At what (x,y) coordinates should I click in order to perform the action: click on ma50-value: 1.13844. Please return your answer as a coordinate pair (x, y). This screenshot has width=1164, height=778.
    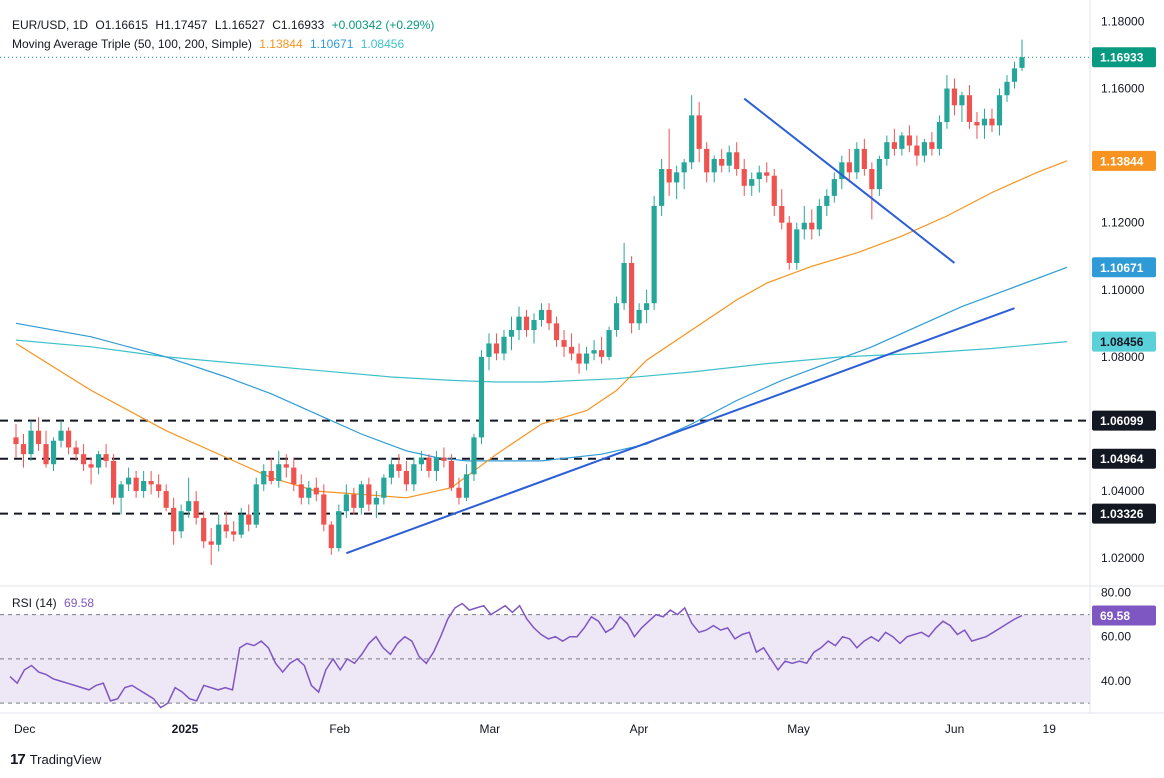
    Looking at the image, I should click on (281, 44).